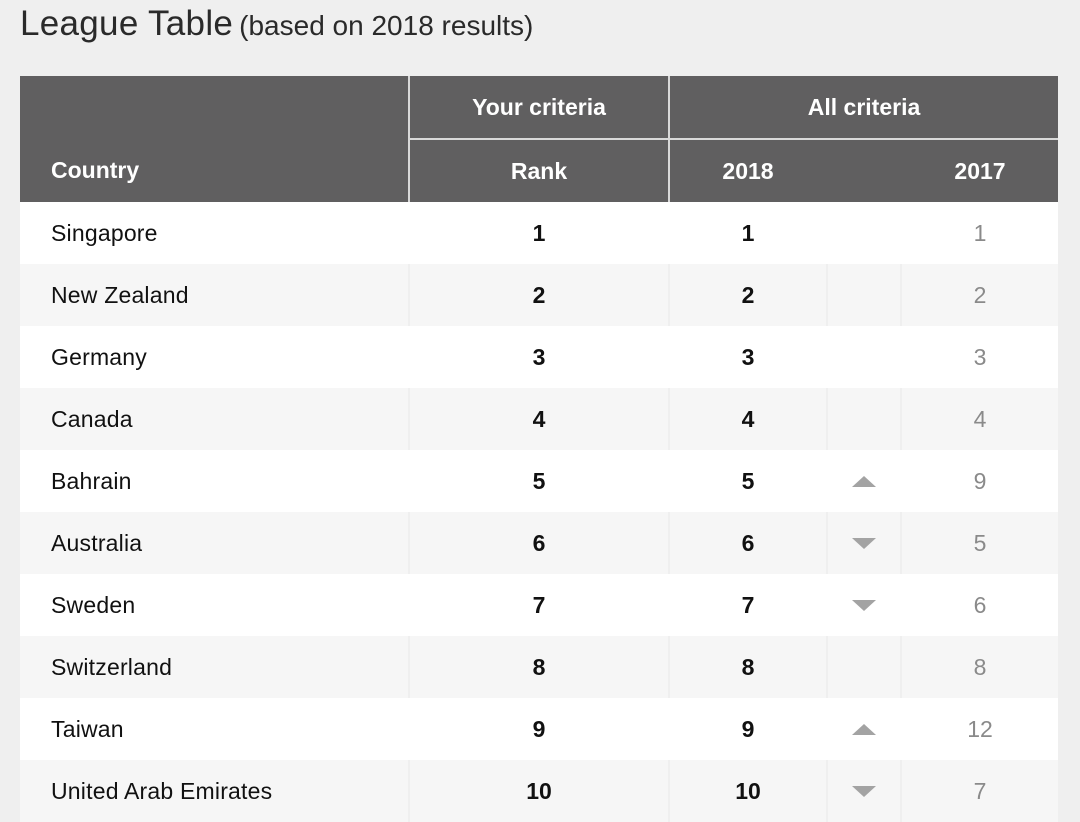 The height and width of the screenshot is (822, 1080). What do you see at coordinates (980, 480) in the screenshot?
I see `rank-2017: 9` at bounding box center [980, 480].